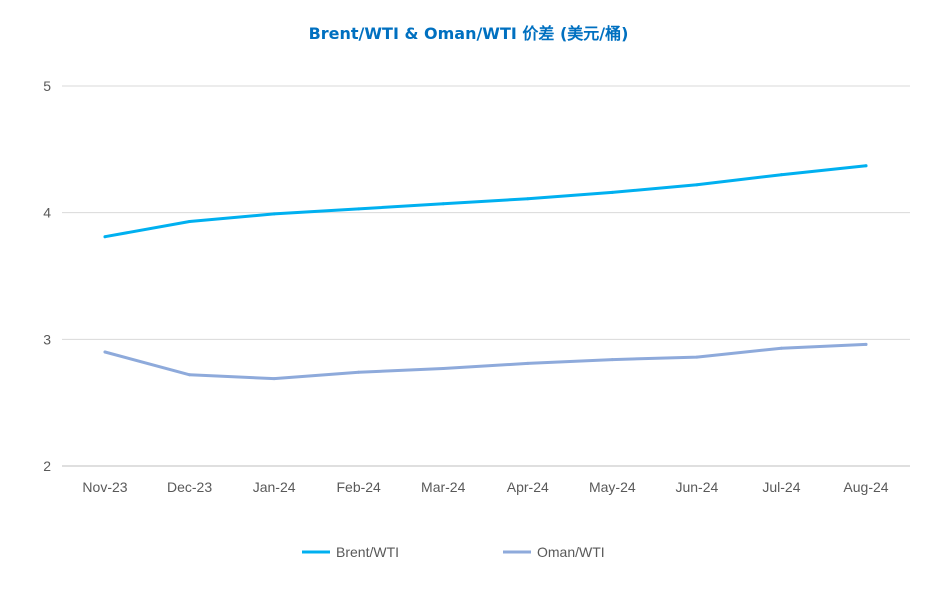  Describe the element at coordinates (367, 552) in the screenshot. I see `legend-label-1: Brent/WTI` at that location.